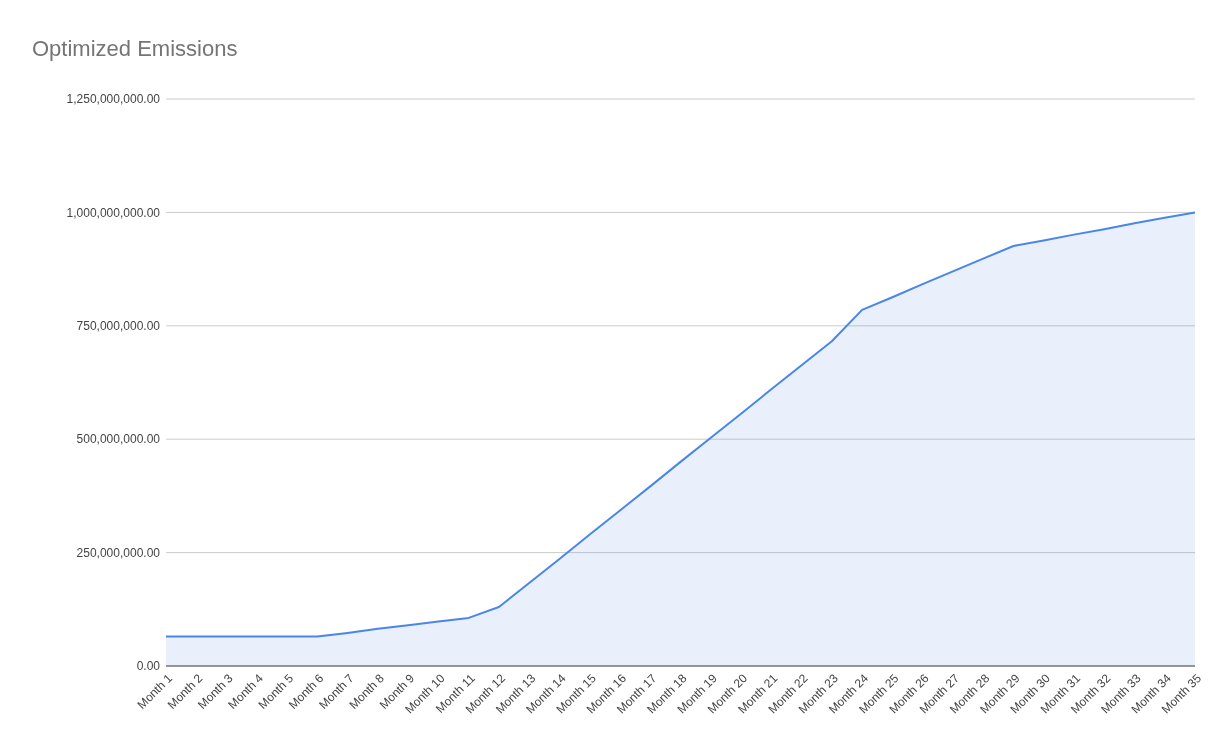  Describe the element at coordinates (118, 552) in the screenshot. I see `y-tick-label: 250,000,000.00` at that location.